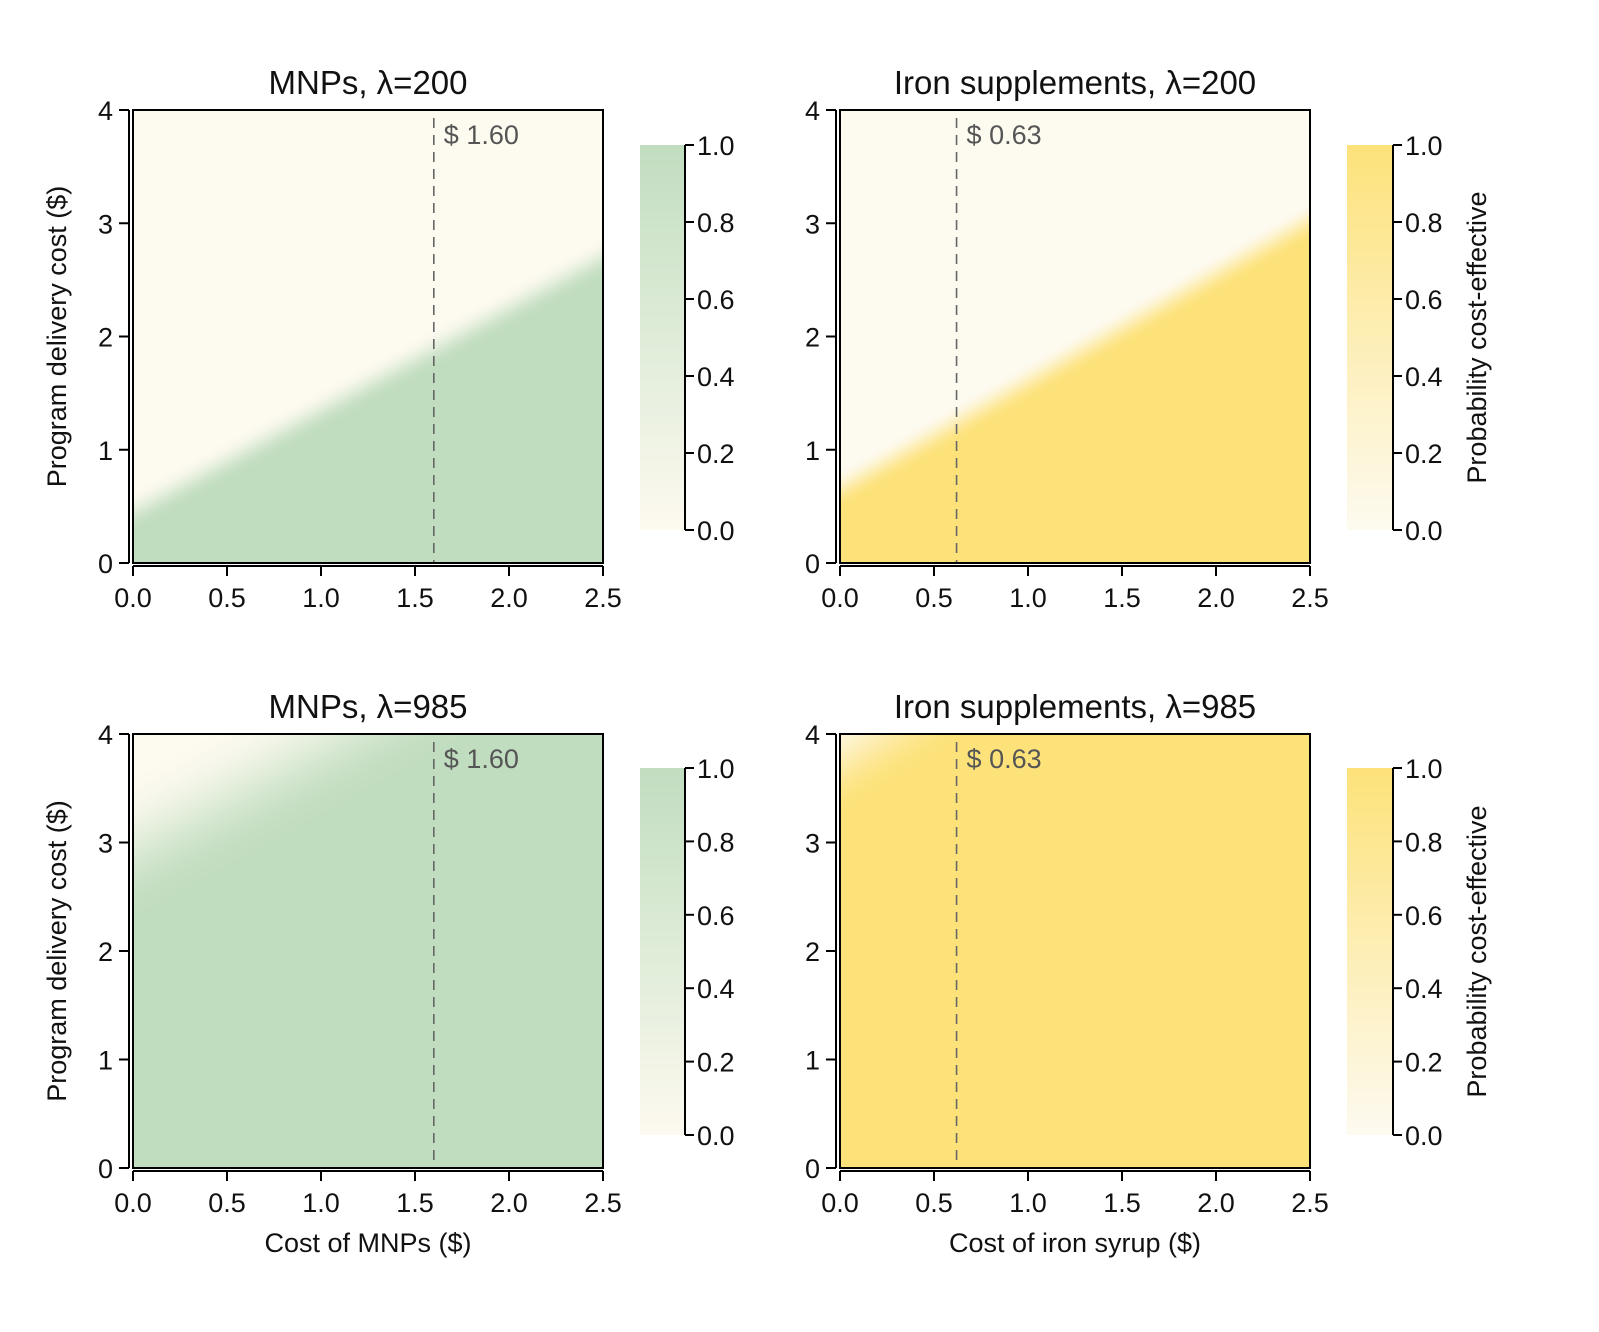 This screenshot has width=1599, height=1332. I want to click on panel-title: Iron supplements, λ=985, so click(1075, 706).